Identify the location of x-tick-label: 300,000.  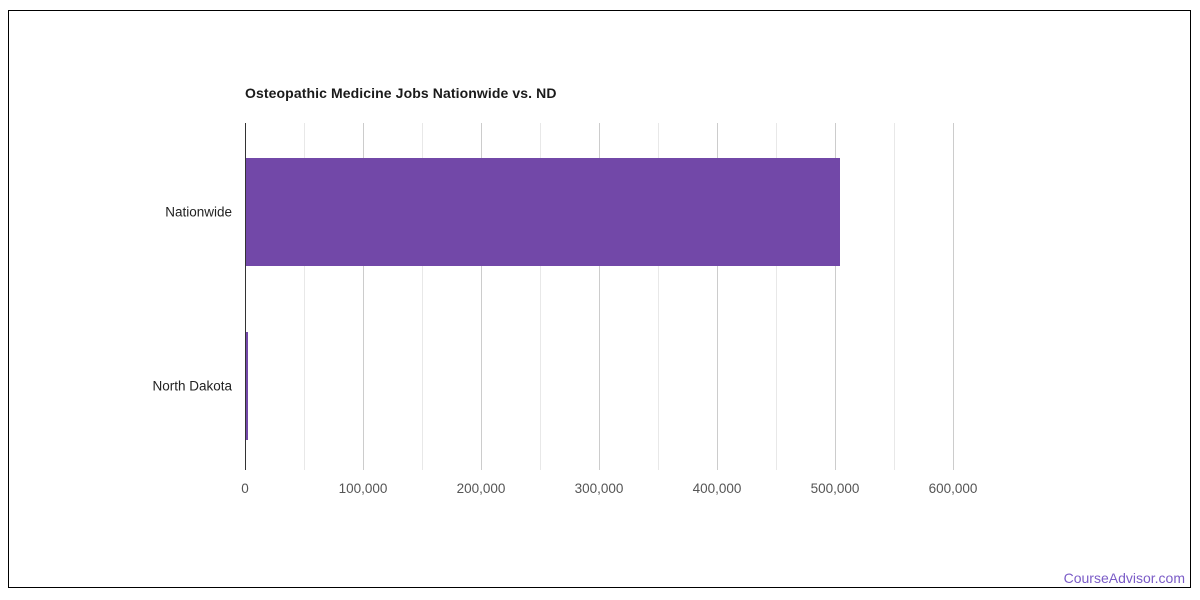
(599, 488).